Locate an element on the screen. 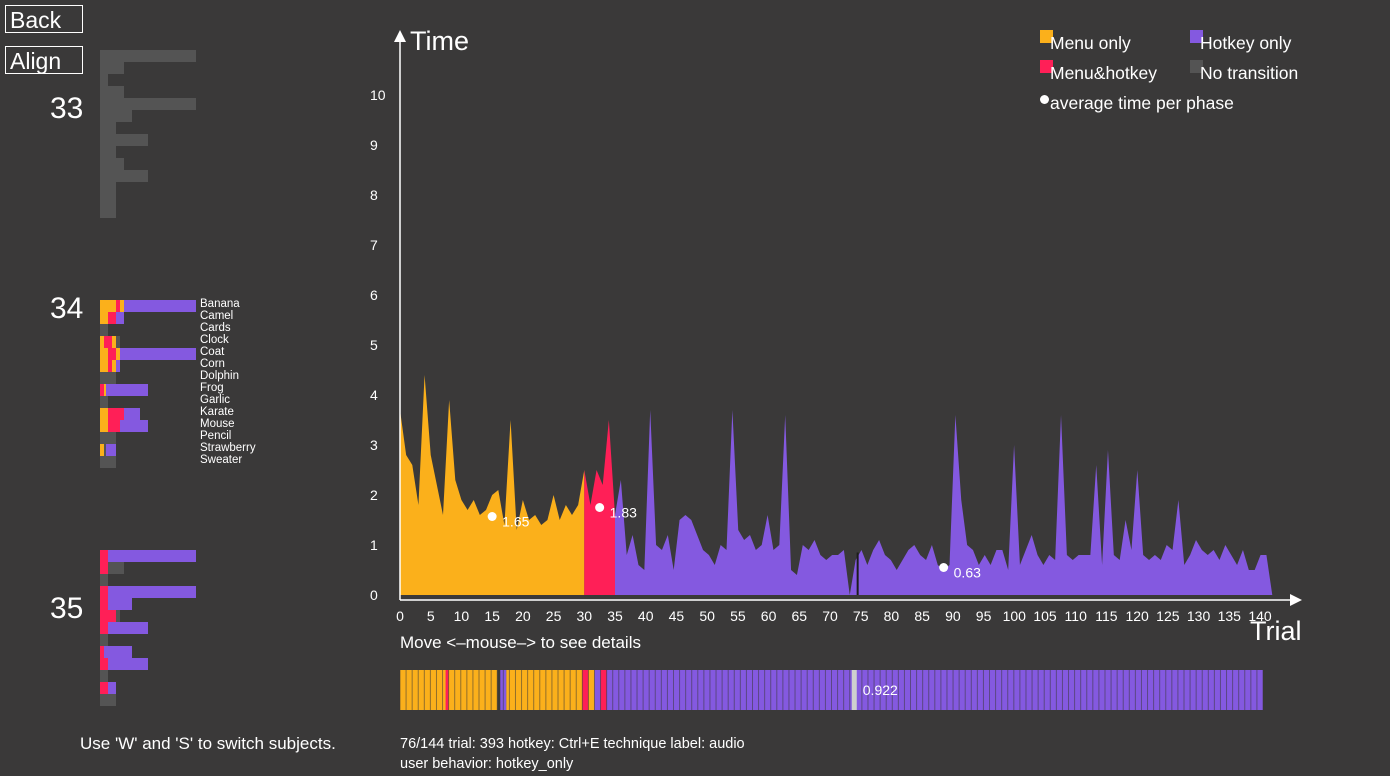 This screenshot has height=776, width=1390. x-tick-label: 90 is located at coordinates (953, 616).